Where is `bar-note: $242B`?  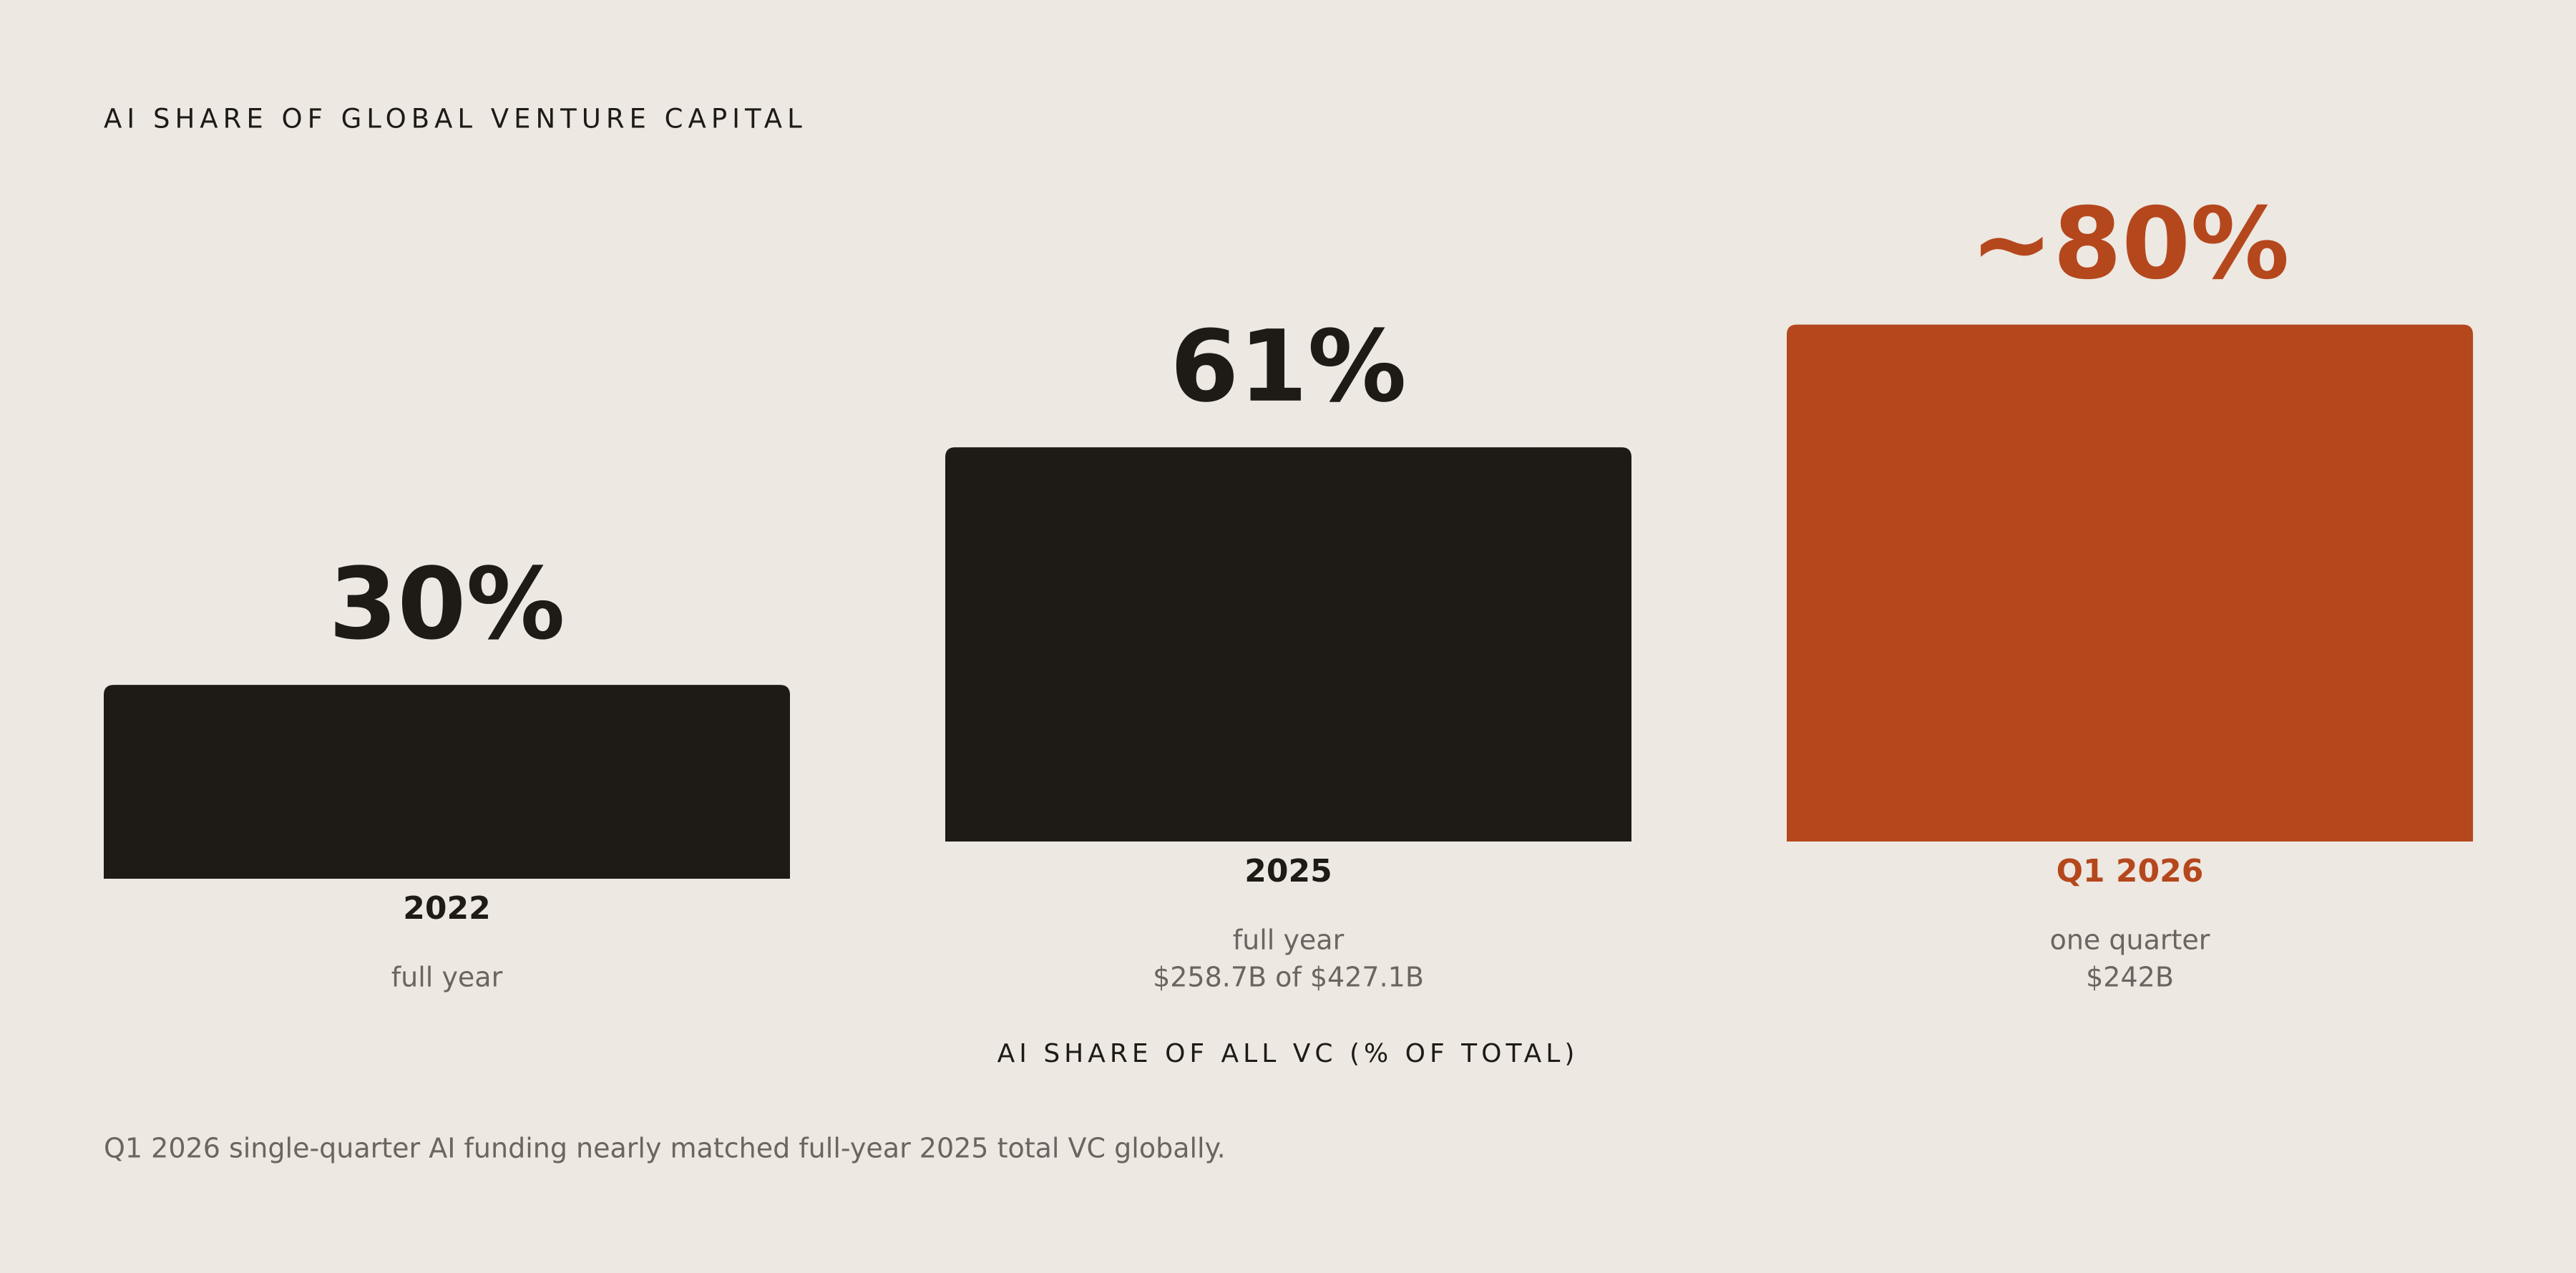
bar-note: $242B is located at coordinates (2130, 978).